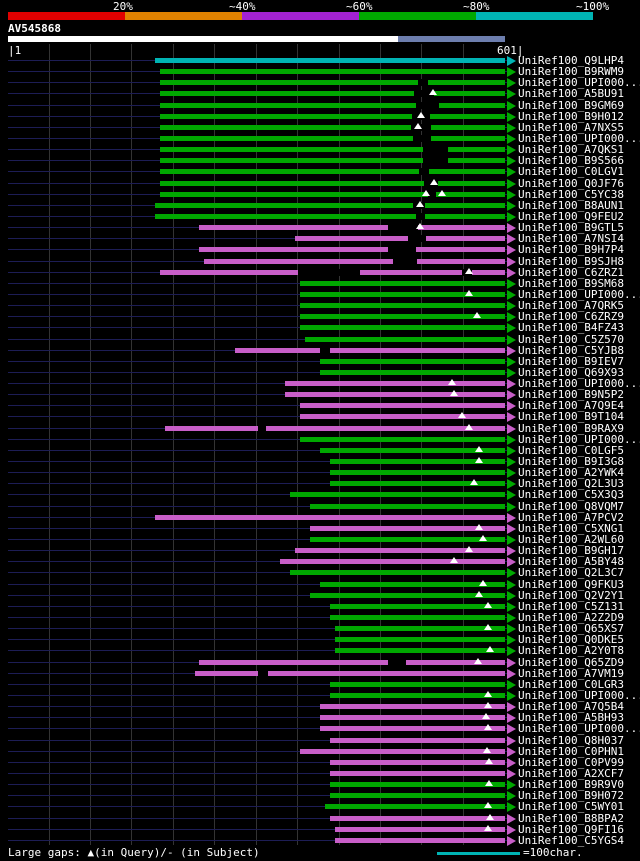  What do you see at coordinates (571, 840) in the screenshot?
I see `hit-label: UniRef100_C5YGS4` at bounding box center [571, 840].